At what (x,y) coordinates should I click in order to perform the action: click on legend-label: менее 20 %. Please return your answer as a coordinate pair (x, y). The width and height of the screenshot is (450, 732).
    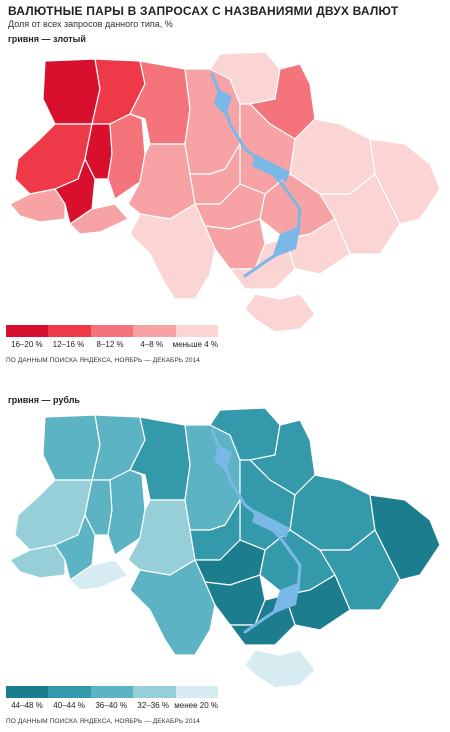
    Looking at the image, I should click on (196, 705).